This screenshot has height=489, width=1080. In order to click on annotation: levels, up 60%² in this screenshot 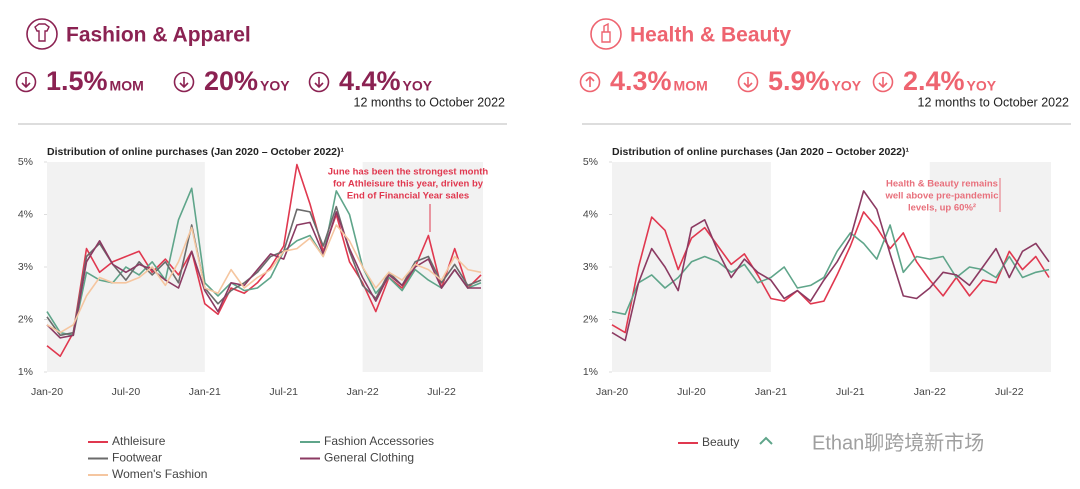, I will do `click(942, 208)`.